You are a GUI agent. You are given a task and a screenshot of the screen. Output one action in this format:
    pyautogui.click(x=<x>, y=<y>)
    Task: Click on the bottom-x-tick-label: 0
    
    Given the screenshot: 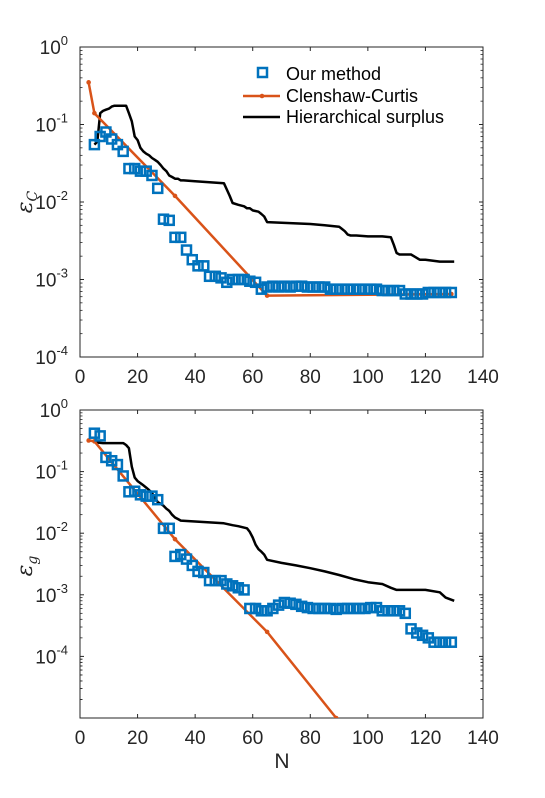 What is the action you would take?
    pyautogui.click(x=80, y=738)
    